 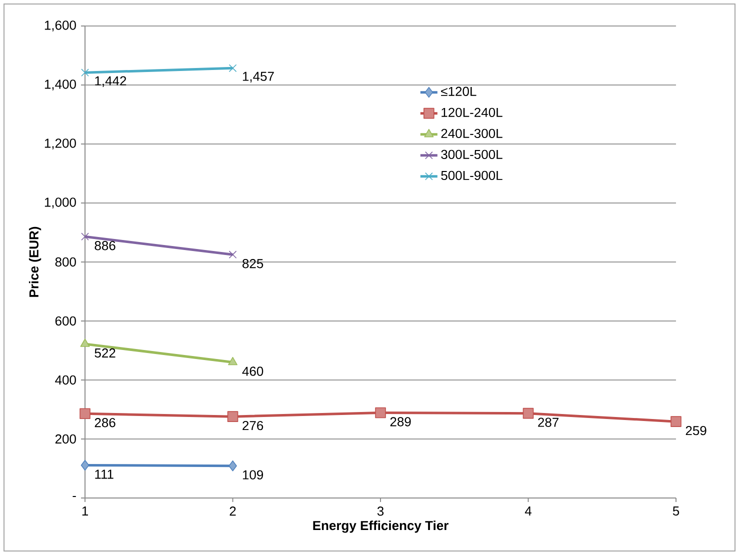 I want to click on data-label: 1,442, so click(x=110, y=81).